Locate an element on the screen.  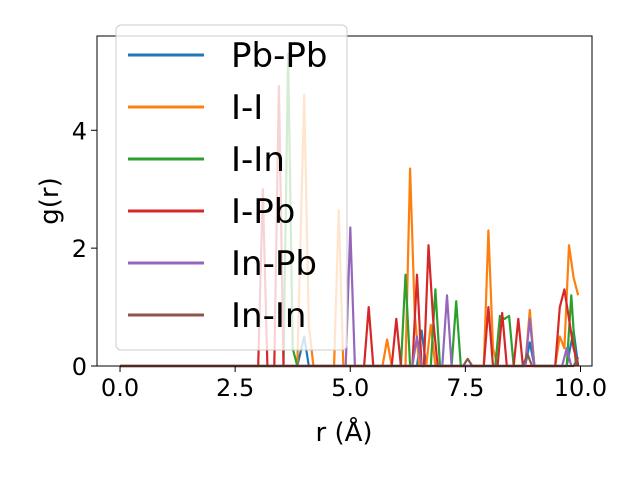
x-axis-label: r (Å) is located at coordinates (343, 432).